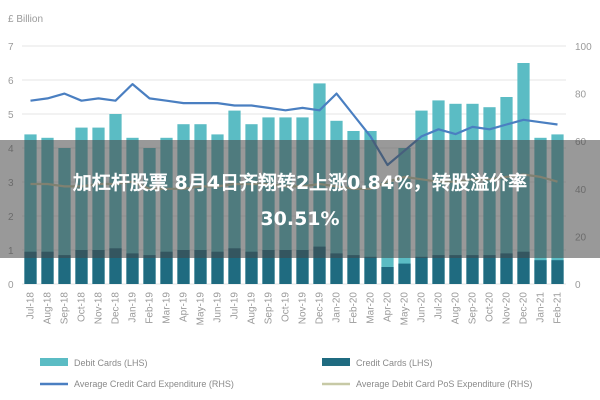 Image resolution: width=600 pixels, height=400 pixels. I want to click on x-axis-tick-label: Feb-21, so click(558, 308).